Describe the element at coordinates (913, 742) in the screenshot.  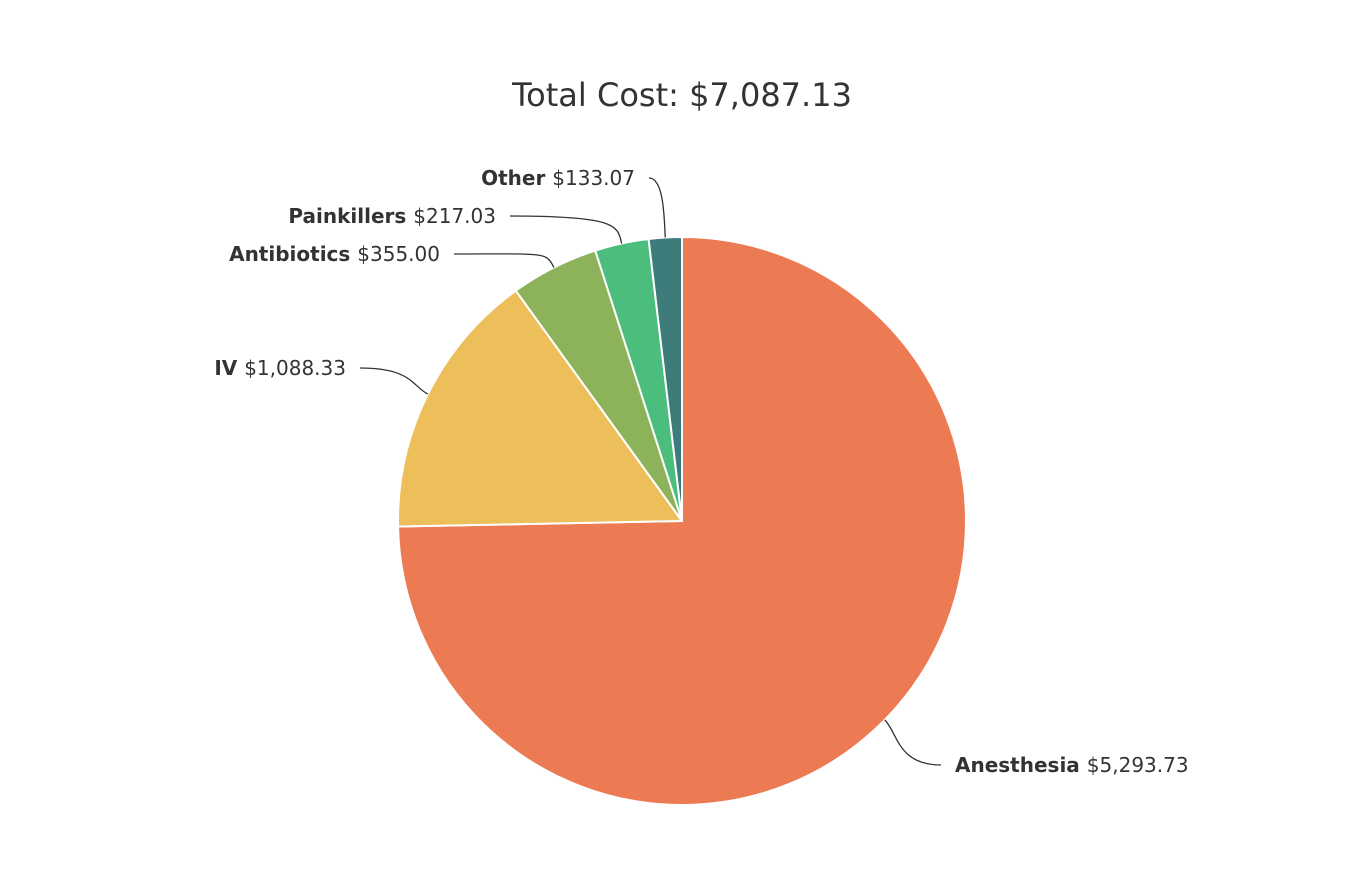
I see `connector-anesthesia` at that location.